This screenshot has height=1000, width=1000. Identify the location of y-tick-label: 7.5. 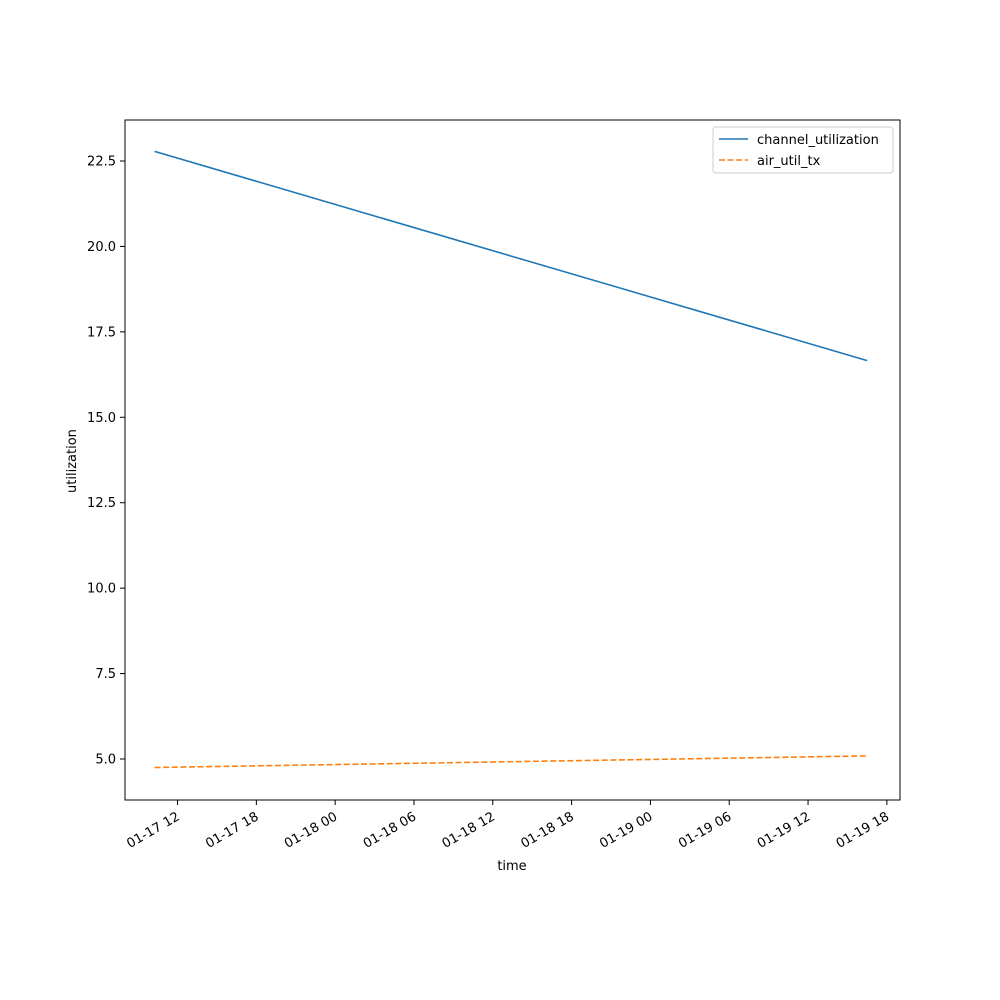
(105, 674).